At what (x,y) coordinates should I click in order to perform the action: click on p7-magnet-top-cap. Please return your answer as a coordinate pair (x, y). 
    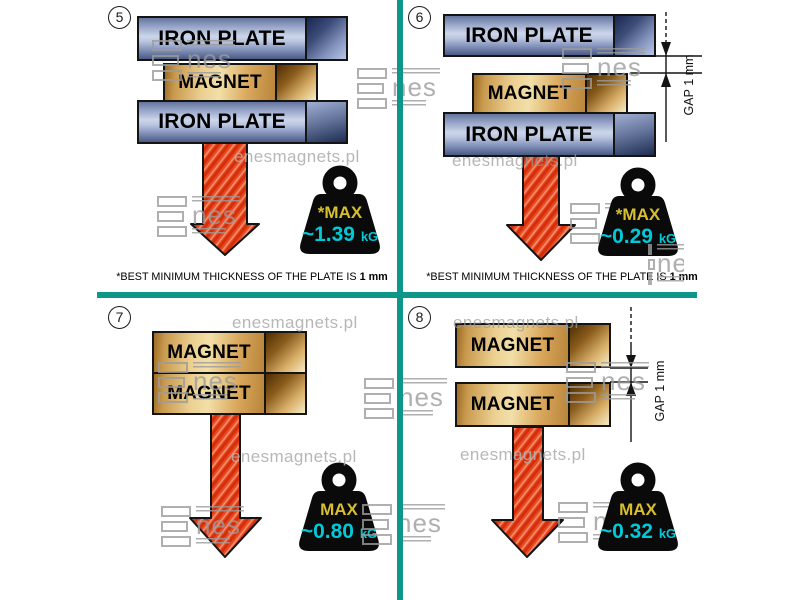
    Looking at the image, I should click on (285, 352).